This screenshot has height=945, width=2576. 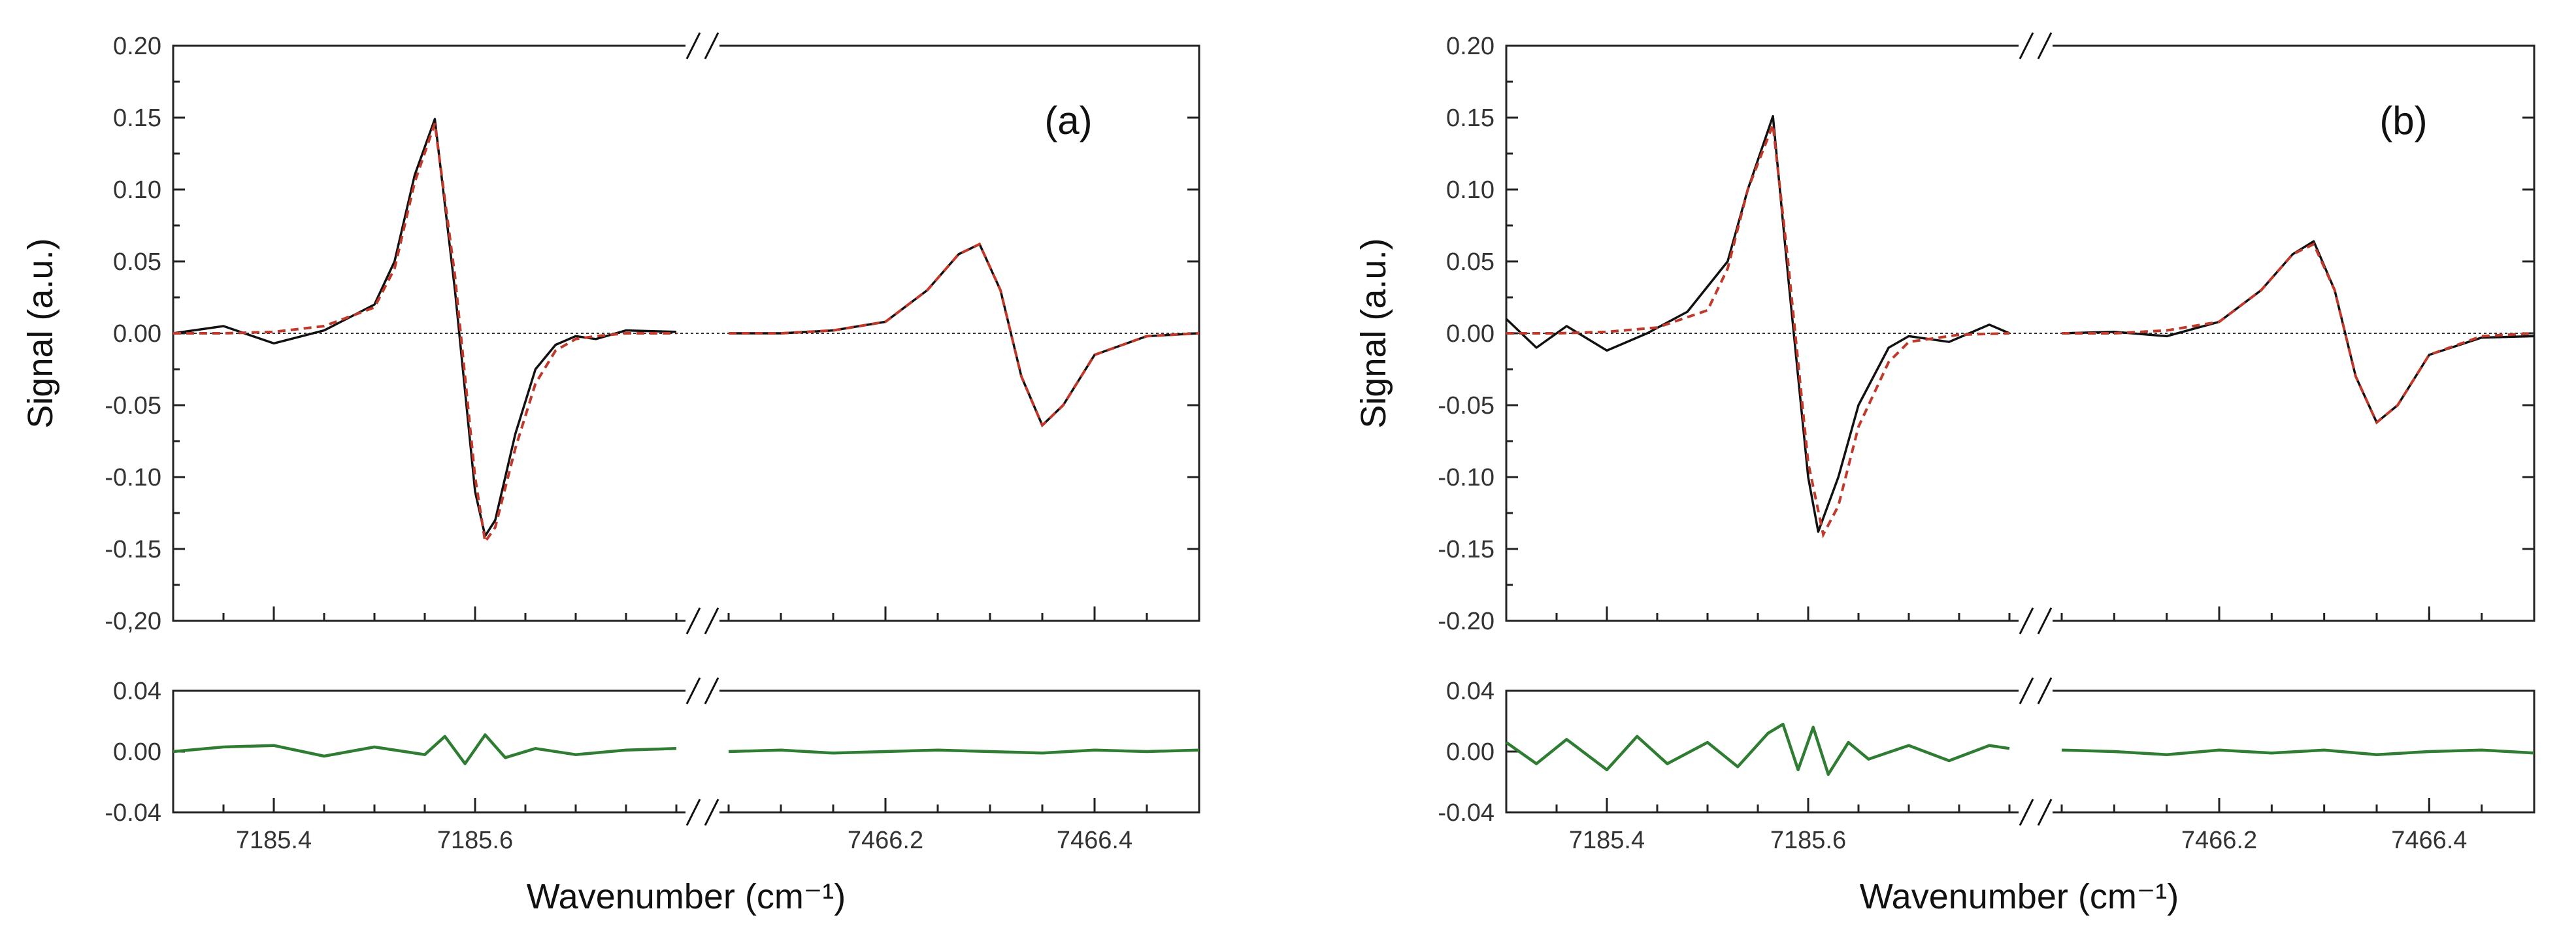 What do you see at coordinates (2403, 120) in the screenshot?
I see `panel-label: (b)` at bounding box center [2403, 120].